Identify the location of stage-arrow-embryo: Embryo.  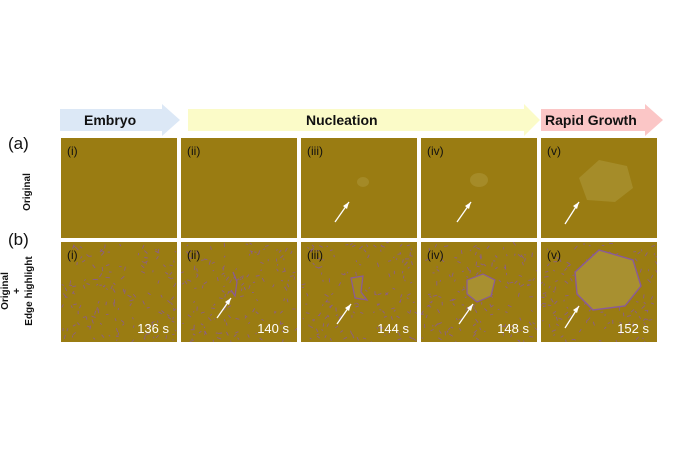
(120, 120).